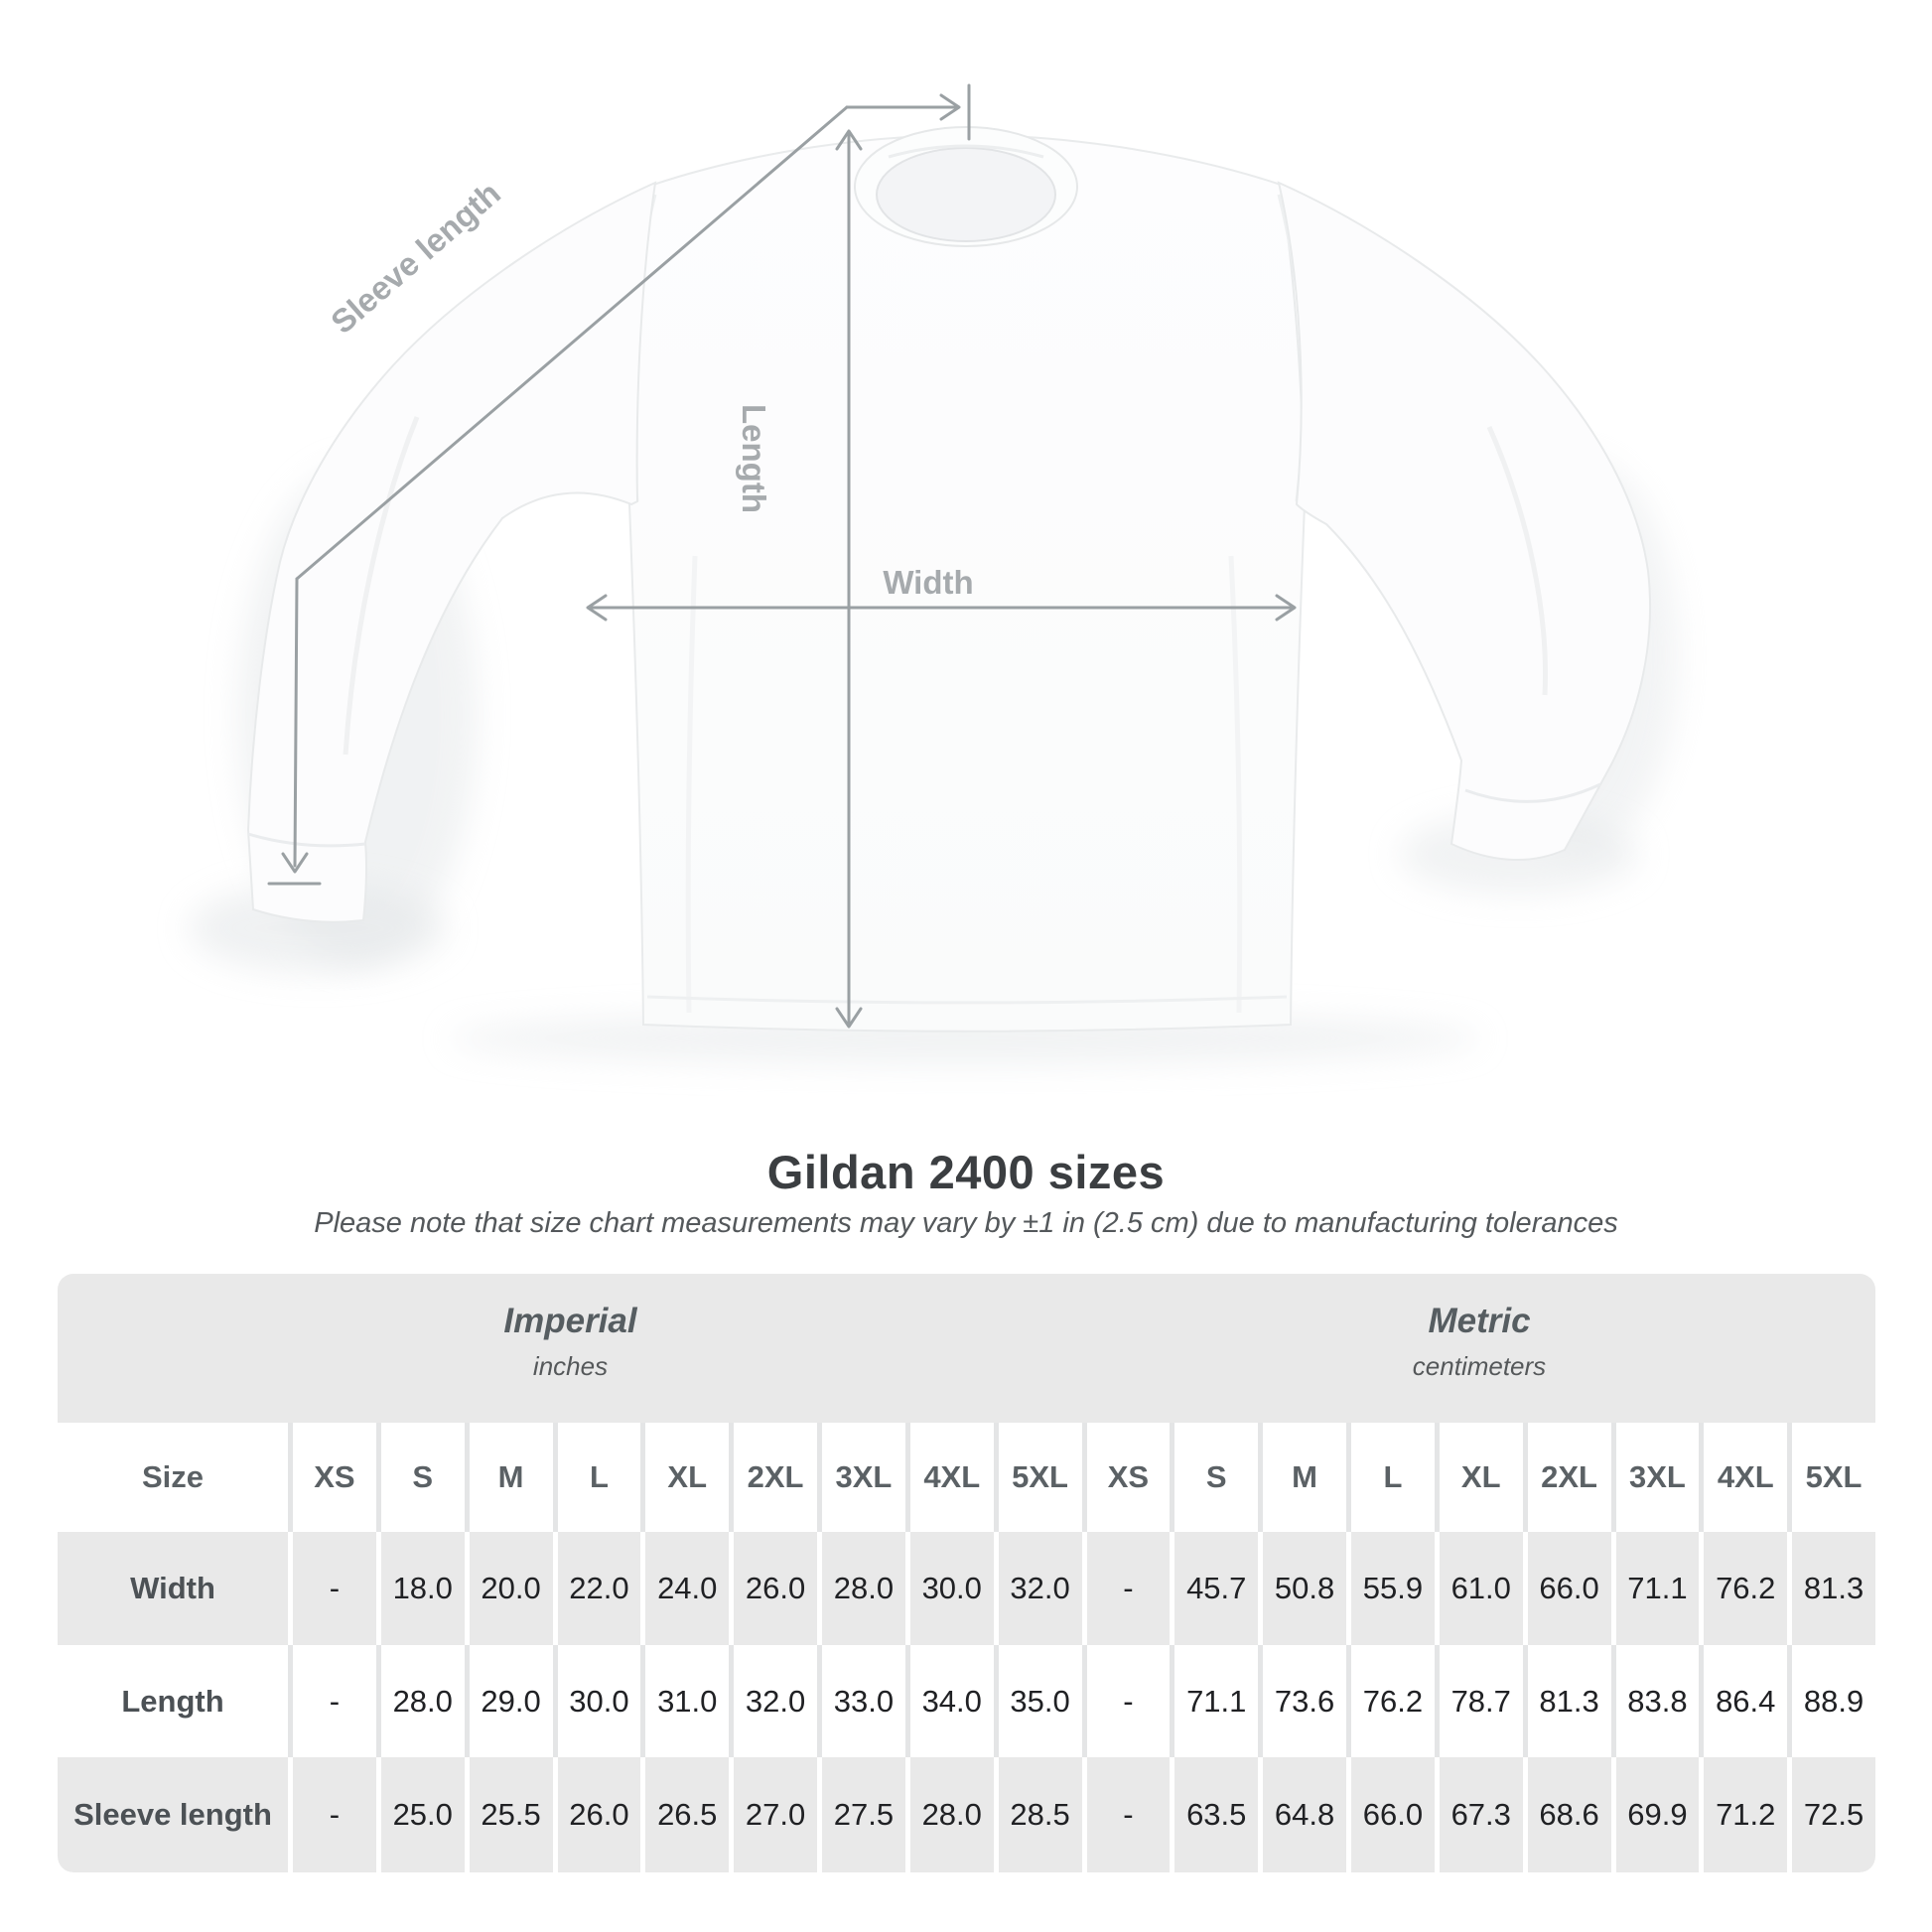  I want to click on table-cell: 28.5, so click(1040, 1815).